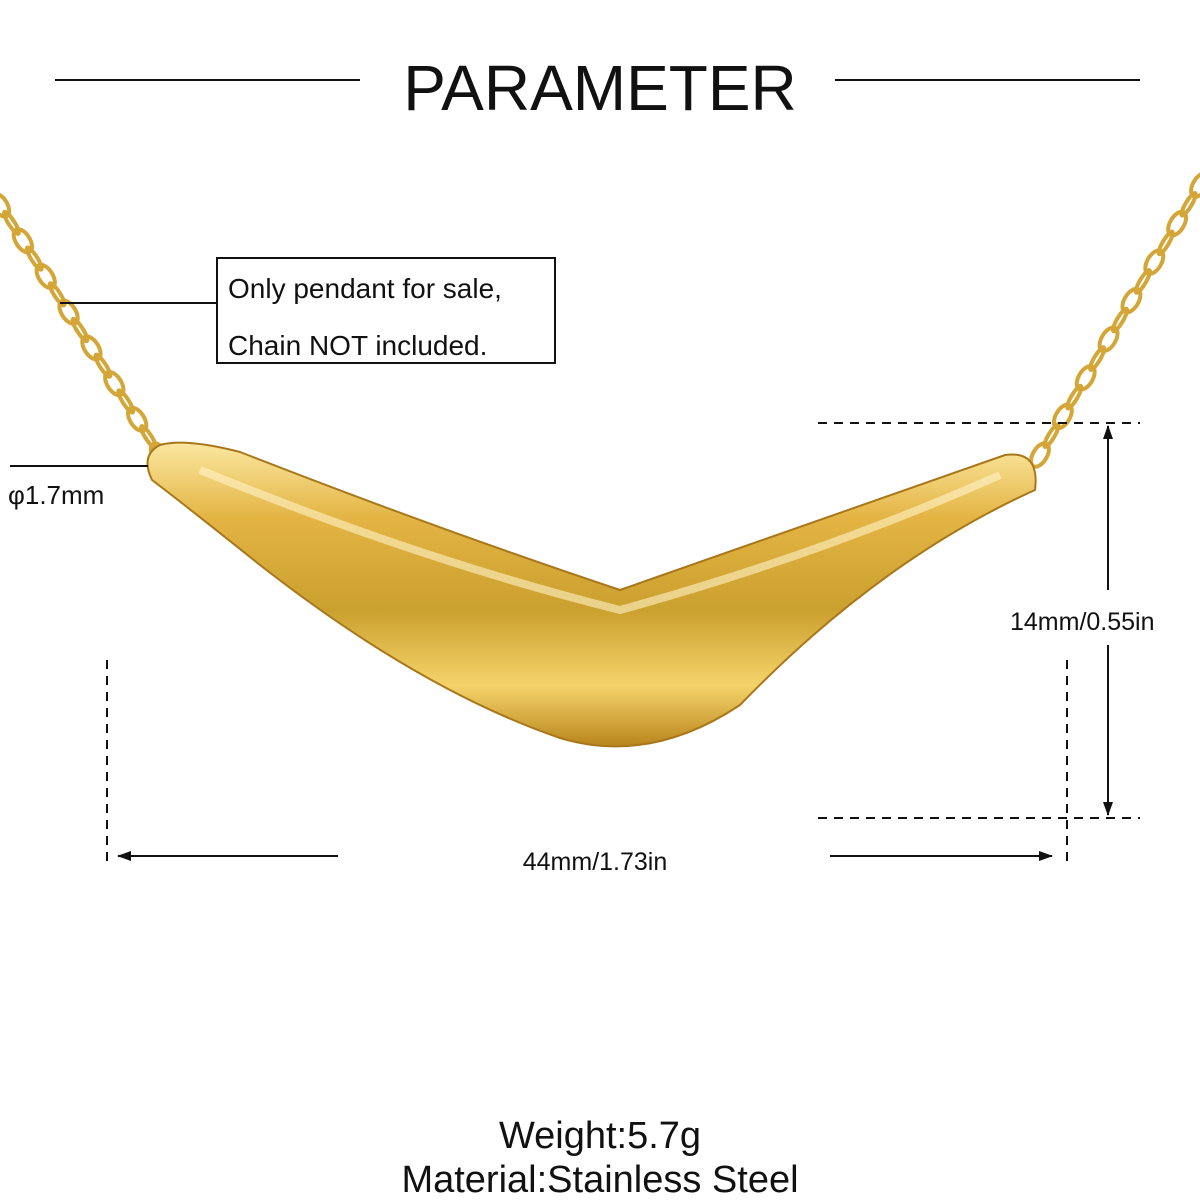 This screenshot has width=1200, height=1200. I want to click on material: Material:Stainless Steel, so click(599, 1179).